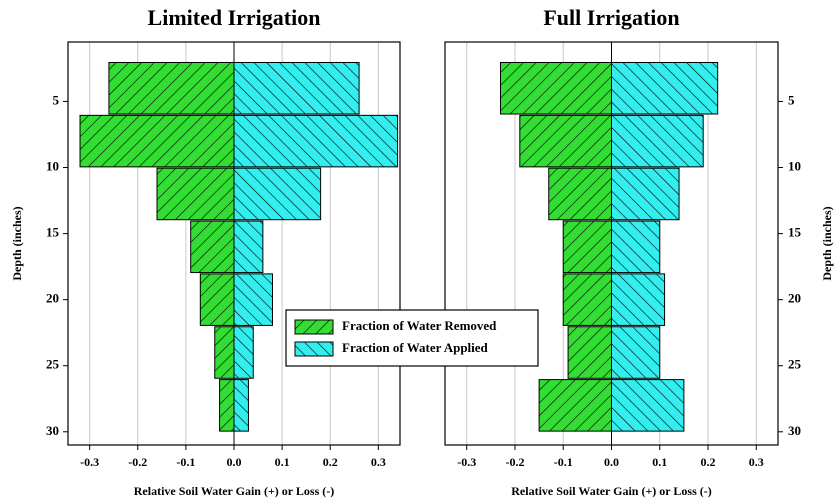 The height and width of the screenshot is (502, 837). Describe the element at coordinates (412, 338) in the screenshot. I see `legend-box` at that location.